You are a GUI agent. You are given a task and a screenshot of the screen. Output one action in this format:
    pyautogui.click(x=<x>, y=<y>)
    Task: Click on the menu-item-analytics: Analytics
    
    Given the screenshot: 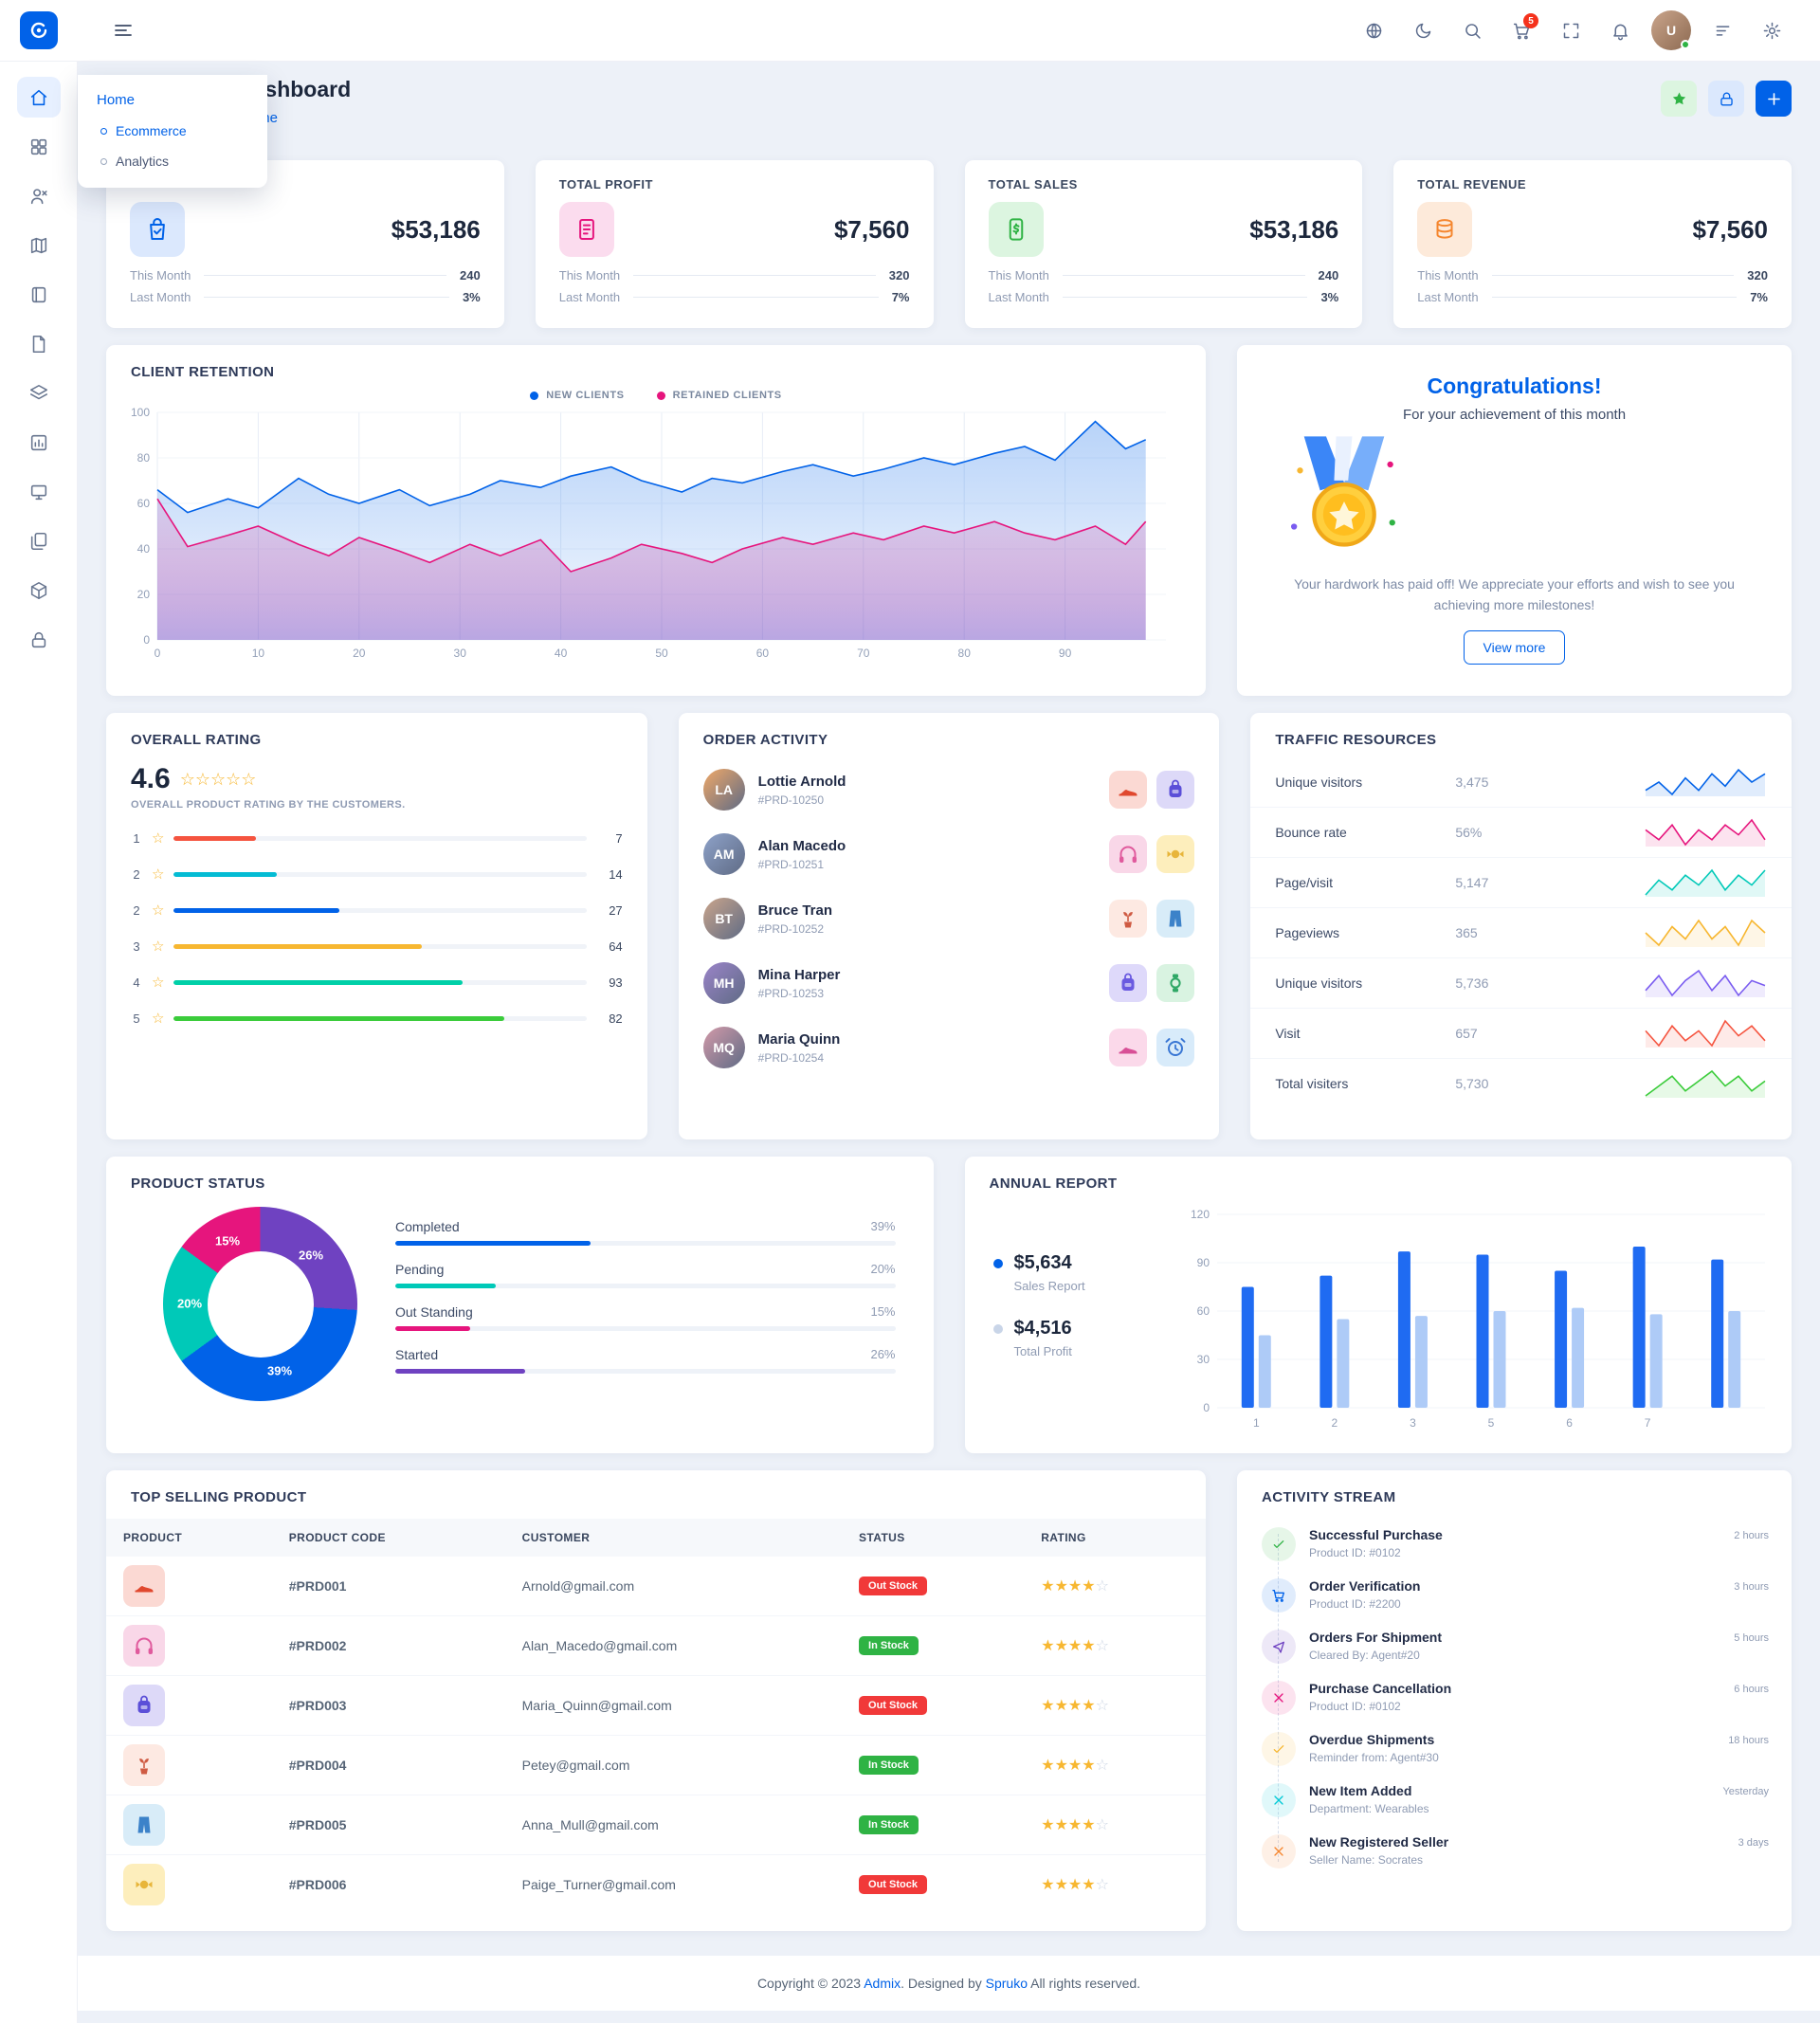 What is the action you would take?
    pyautogui.click(x=172, y=161)
    